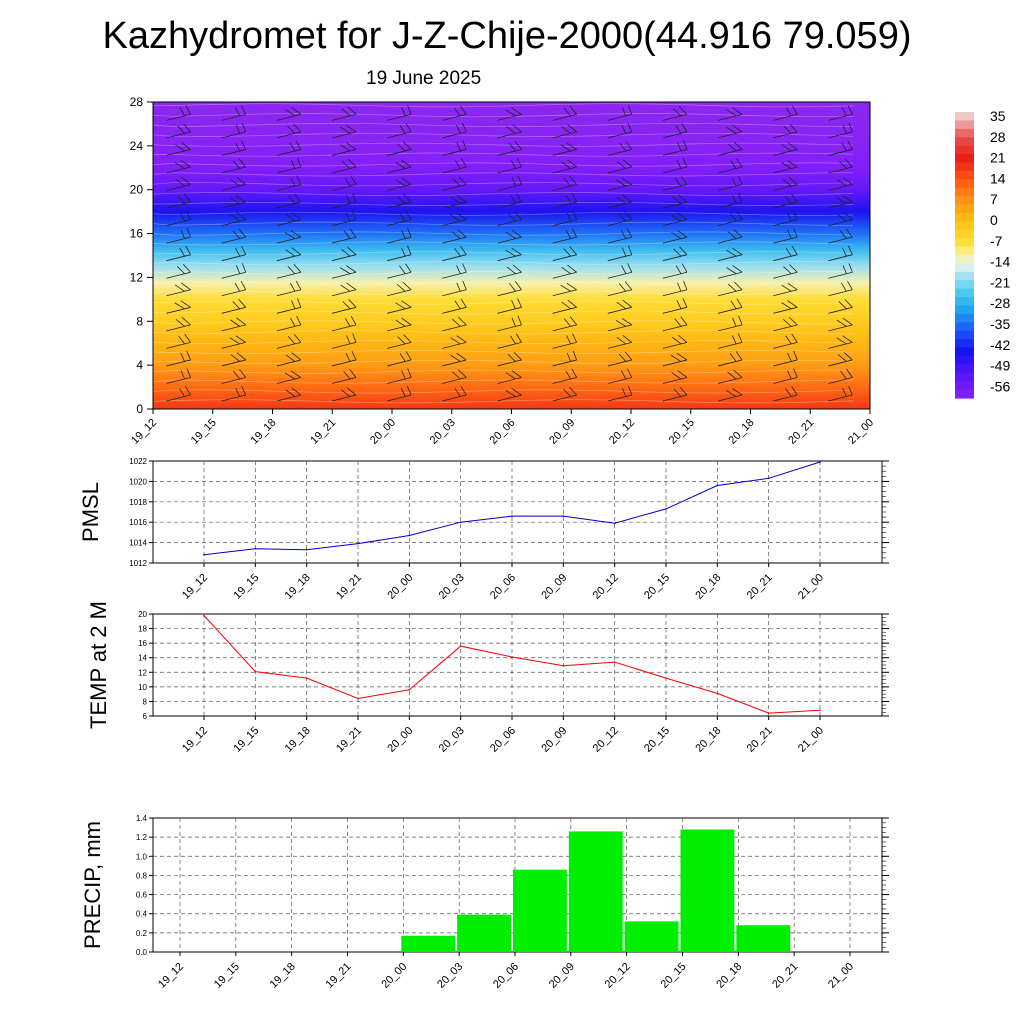 The width and height of the screenshot is (1024, 1024). Describe the element at coordinates (171, 976) in the screenshot. I see `x-tick-label: 19_12` at that location.